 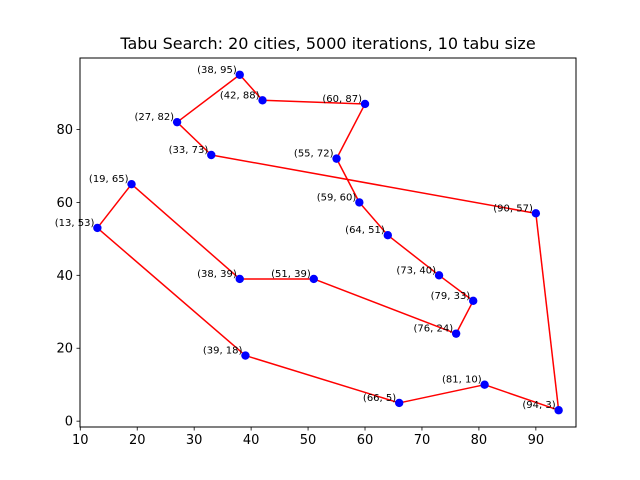 What do you see at coordinates (365, 440) in the screenshot?
I see `x-tick-label: 60` at bounding box center [365, 440].